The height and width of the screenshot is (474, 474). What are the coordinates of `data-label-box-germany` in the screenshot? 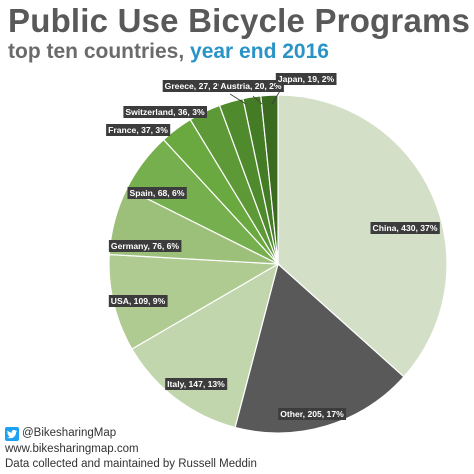 It's located at (145, 246).